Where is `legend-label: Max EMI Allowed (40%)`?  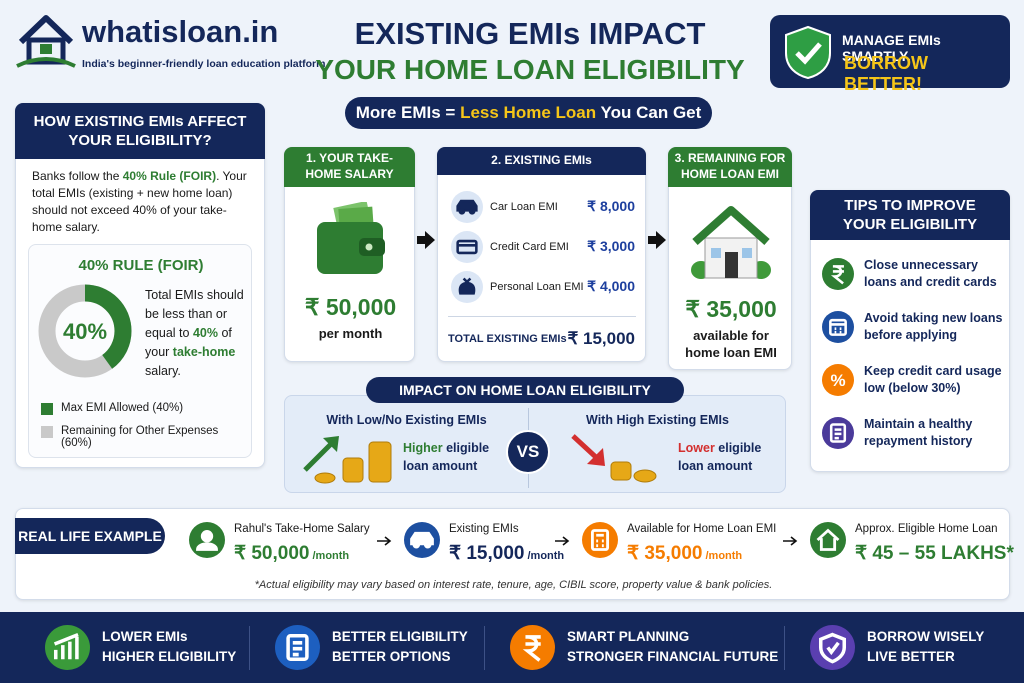 legend-label: Max EMI Allowed (40%) is located at coordinates (122, 408).